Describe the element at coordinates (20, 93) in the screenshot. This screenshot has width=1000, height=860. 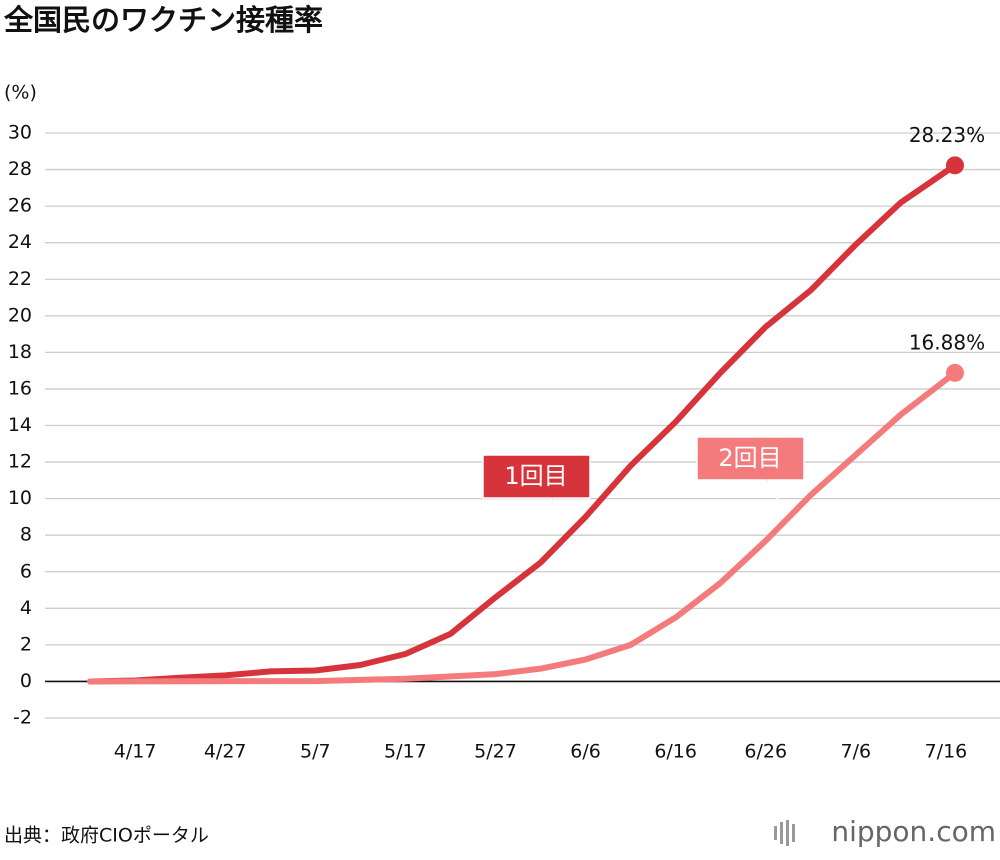
I see `y-unit: (%)` at that location.